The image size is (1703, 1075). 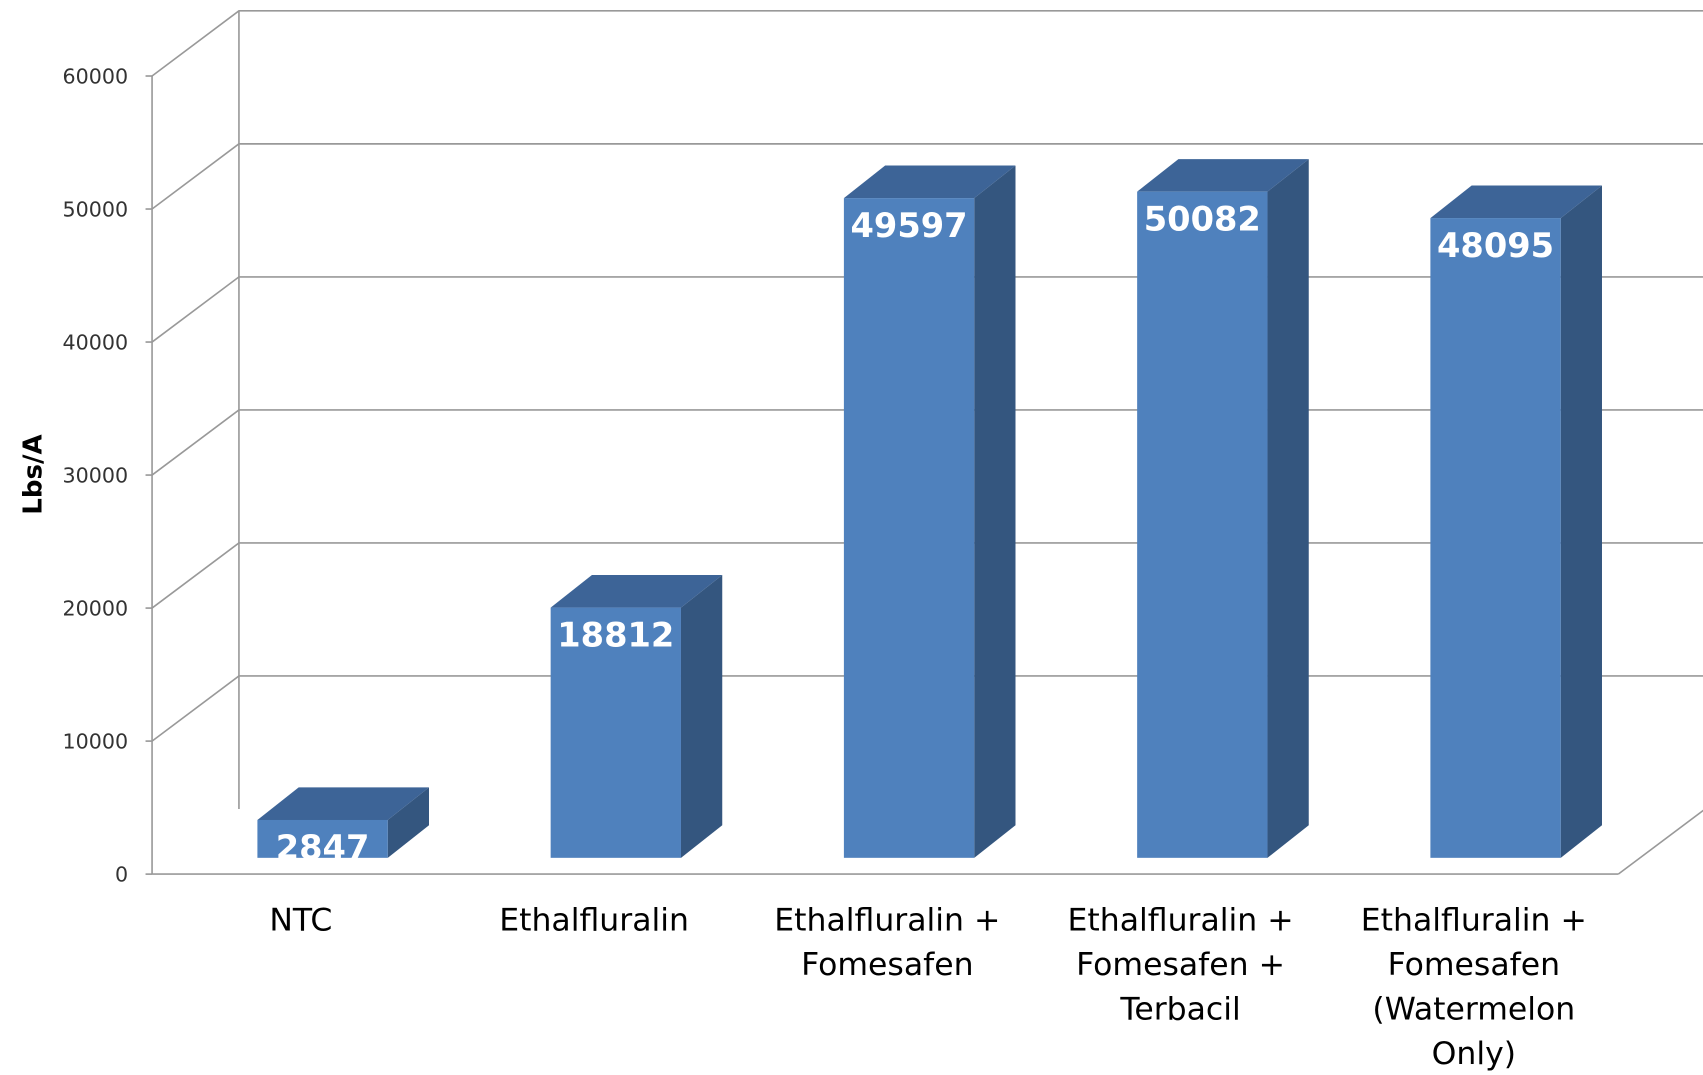 I want to click on x-tick-label: Ethalfluralin + Fomesafen + Terbacil, so click(x=1181, y=965).